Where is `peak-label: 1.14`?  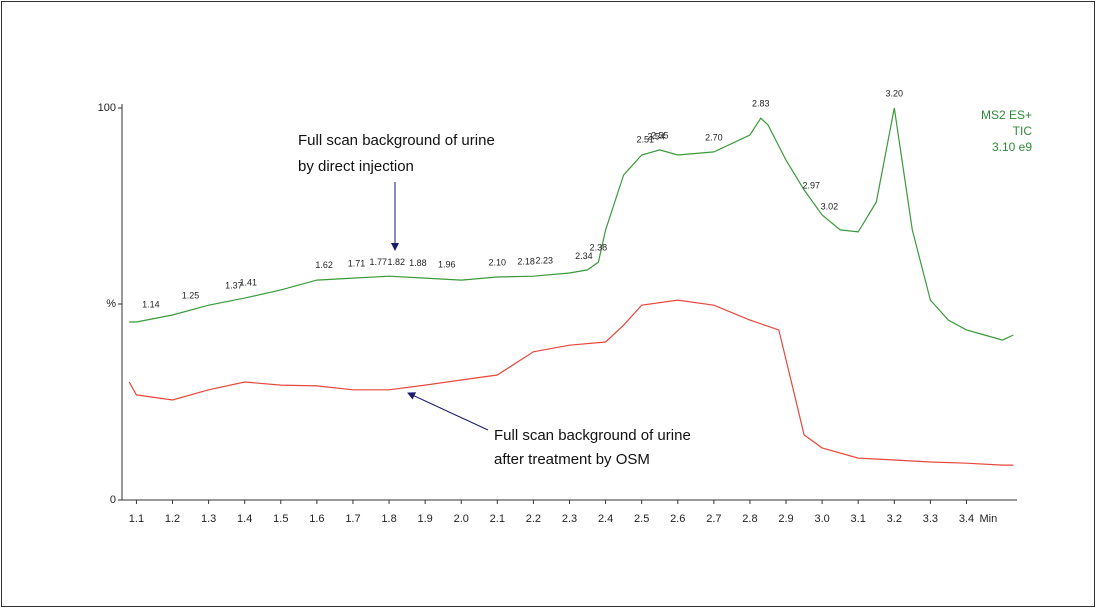 peak-label: 1.14 is located at coordinates (151, 305).